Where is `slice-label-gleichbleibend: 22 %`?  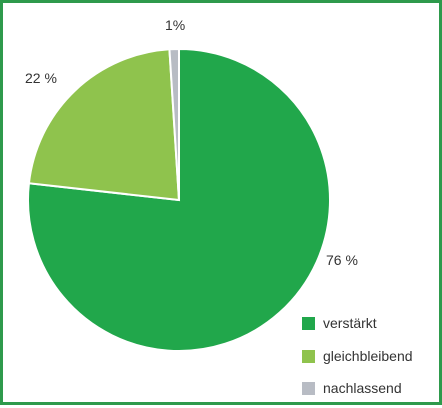 slice-label-gleichbleibend: 22 % is located at coordinates (41, 78).